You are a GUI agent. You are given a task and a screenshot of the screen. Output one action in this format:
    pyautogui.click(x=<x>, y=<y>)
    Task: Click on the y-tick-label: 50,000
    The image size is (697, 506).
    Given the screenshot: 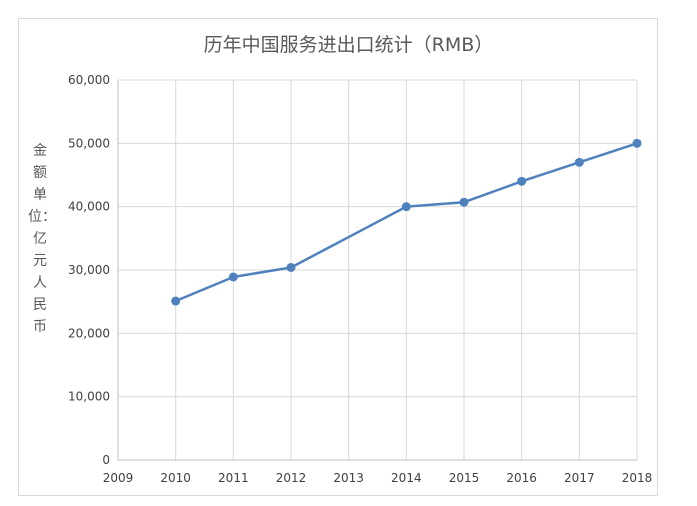 What is the action you would take?
    pyautogui.click(x=89, y=143)
    